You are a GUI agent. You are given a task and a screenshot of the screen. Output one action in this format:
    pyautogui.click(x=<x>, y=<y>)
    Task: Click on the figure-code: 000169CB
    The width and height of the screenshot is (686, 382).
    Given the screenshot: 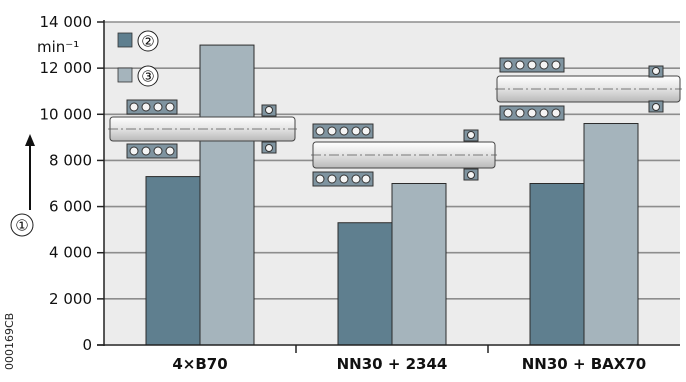 What is the action you would take?
    pyautogui.click(x=9, y=341)
    